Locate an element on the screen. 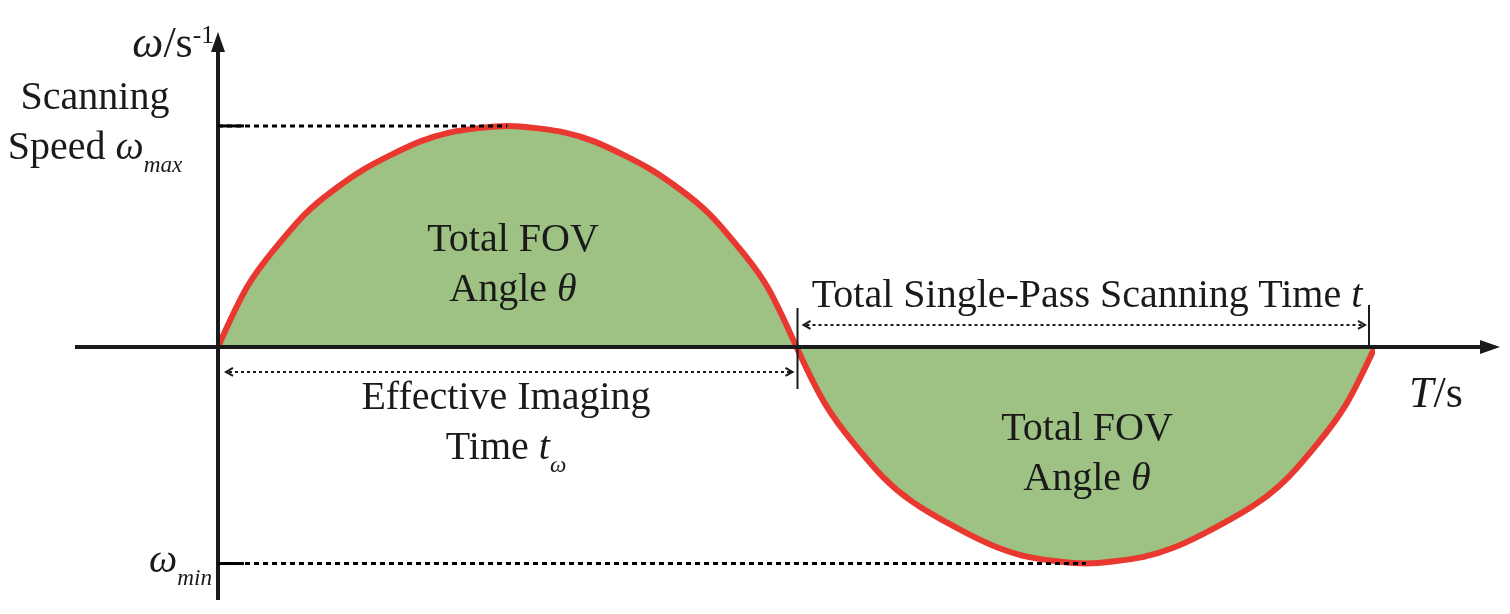  annotation: Effective Imaging Time t$_{ω}$ is located at coordinates (506, 425).